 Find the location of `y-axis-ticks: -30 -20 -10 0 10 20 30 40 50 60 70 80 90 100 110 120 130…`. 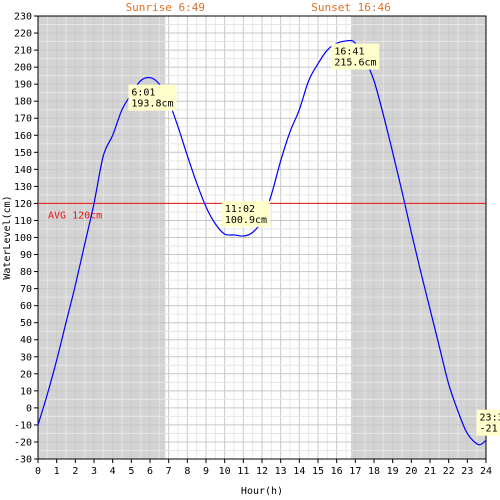

y-axis-ticks: -30 -20 -10 0 10 20 30 40 50 60 70 80 90 100 110 120 130… is located at coordinates (26, 239).